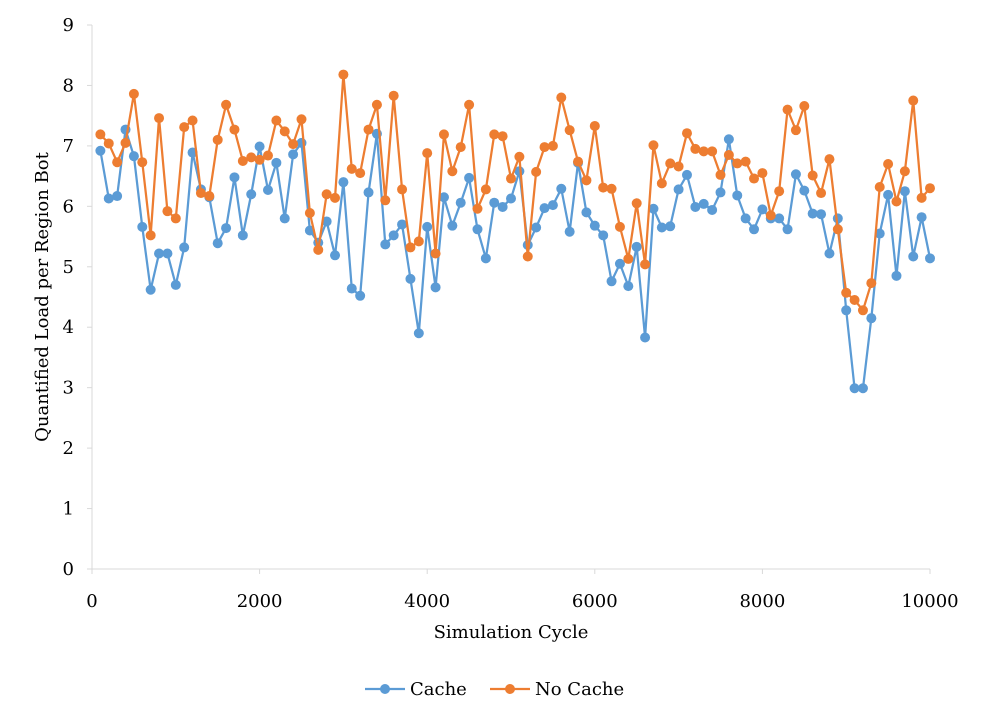  I want to click on x-tick-label: 0, so click(91, 601).